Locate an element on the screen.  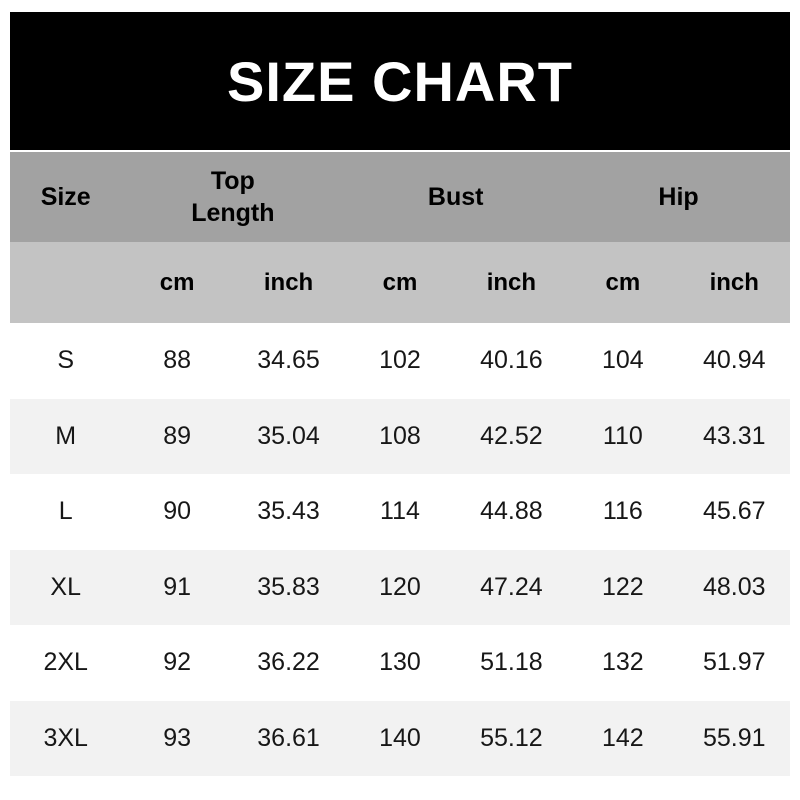
column-header-size: Size is located at coordinates (65, 196).